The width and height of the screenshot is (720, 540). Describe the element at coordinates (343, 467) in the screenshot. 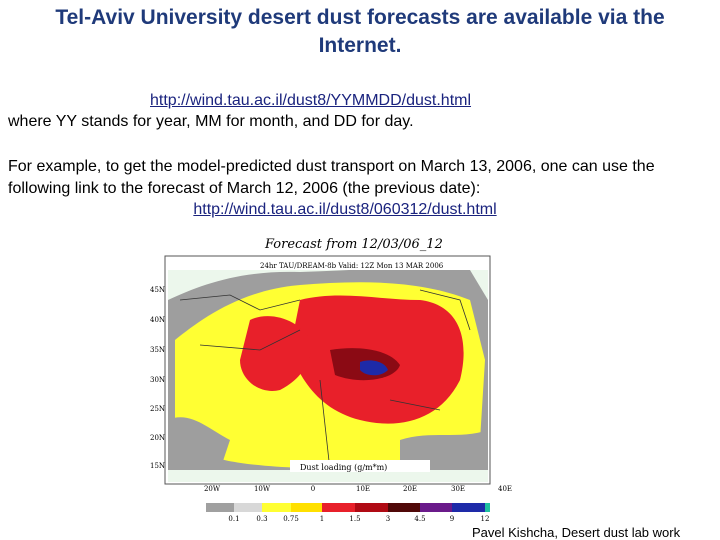

I see `legend-title: Dust loading (g/m*m)` at that location.